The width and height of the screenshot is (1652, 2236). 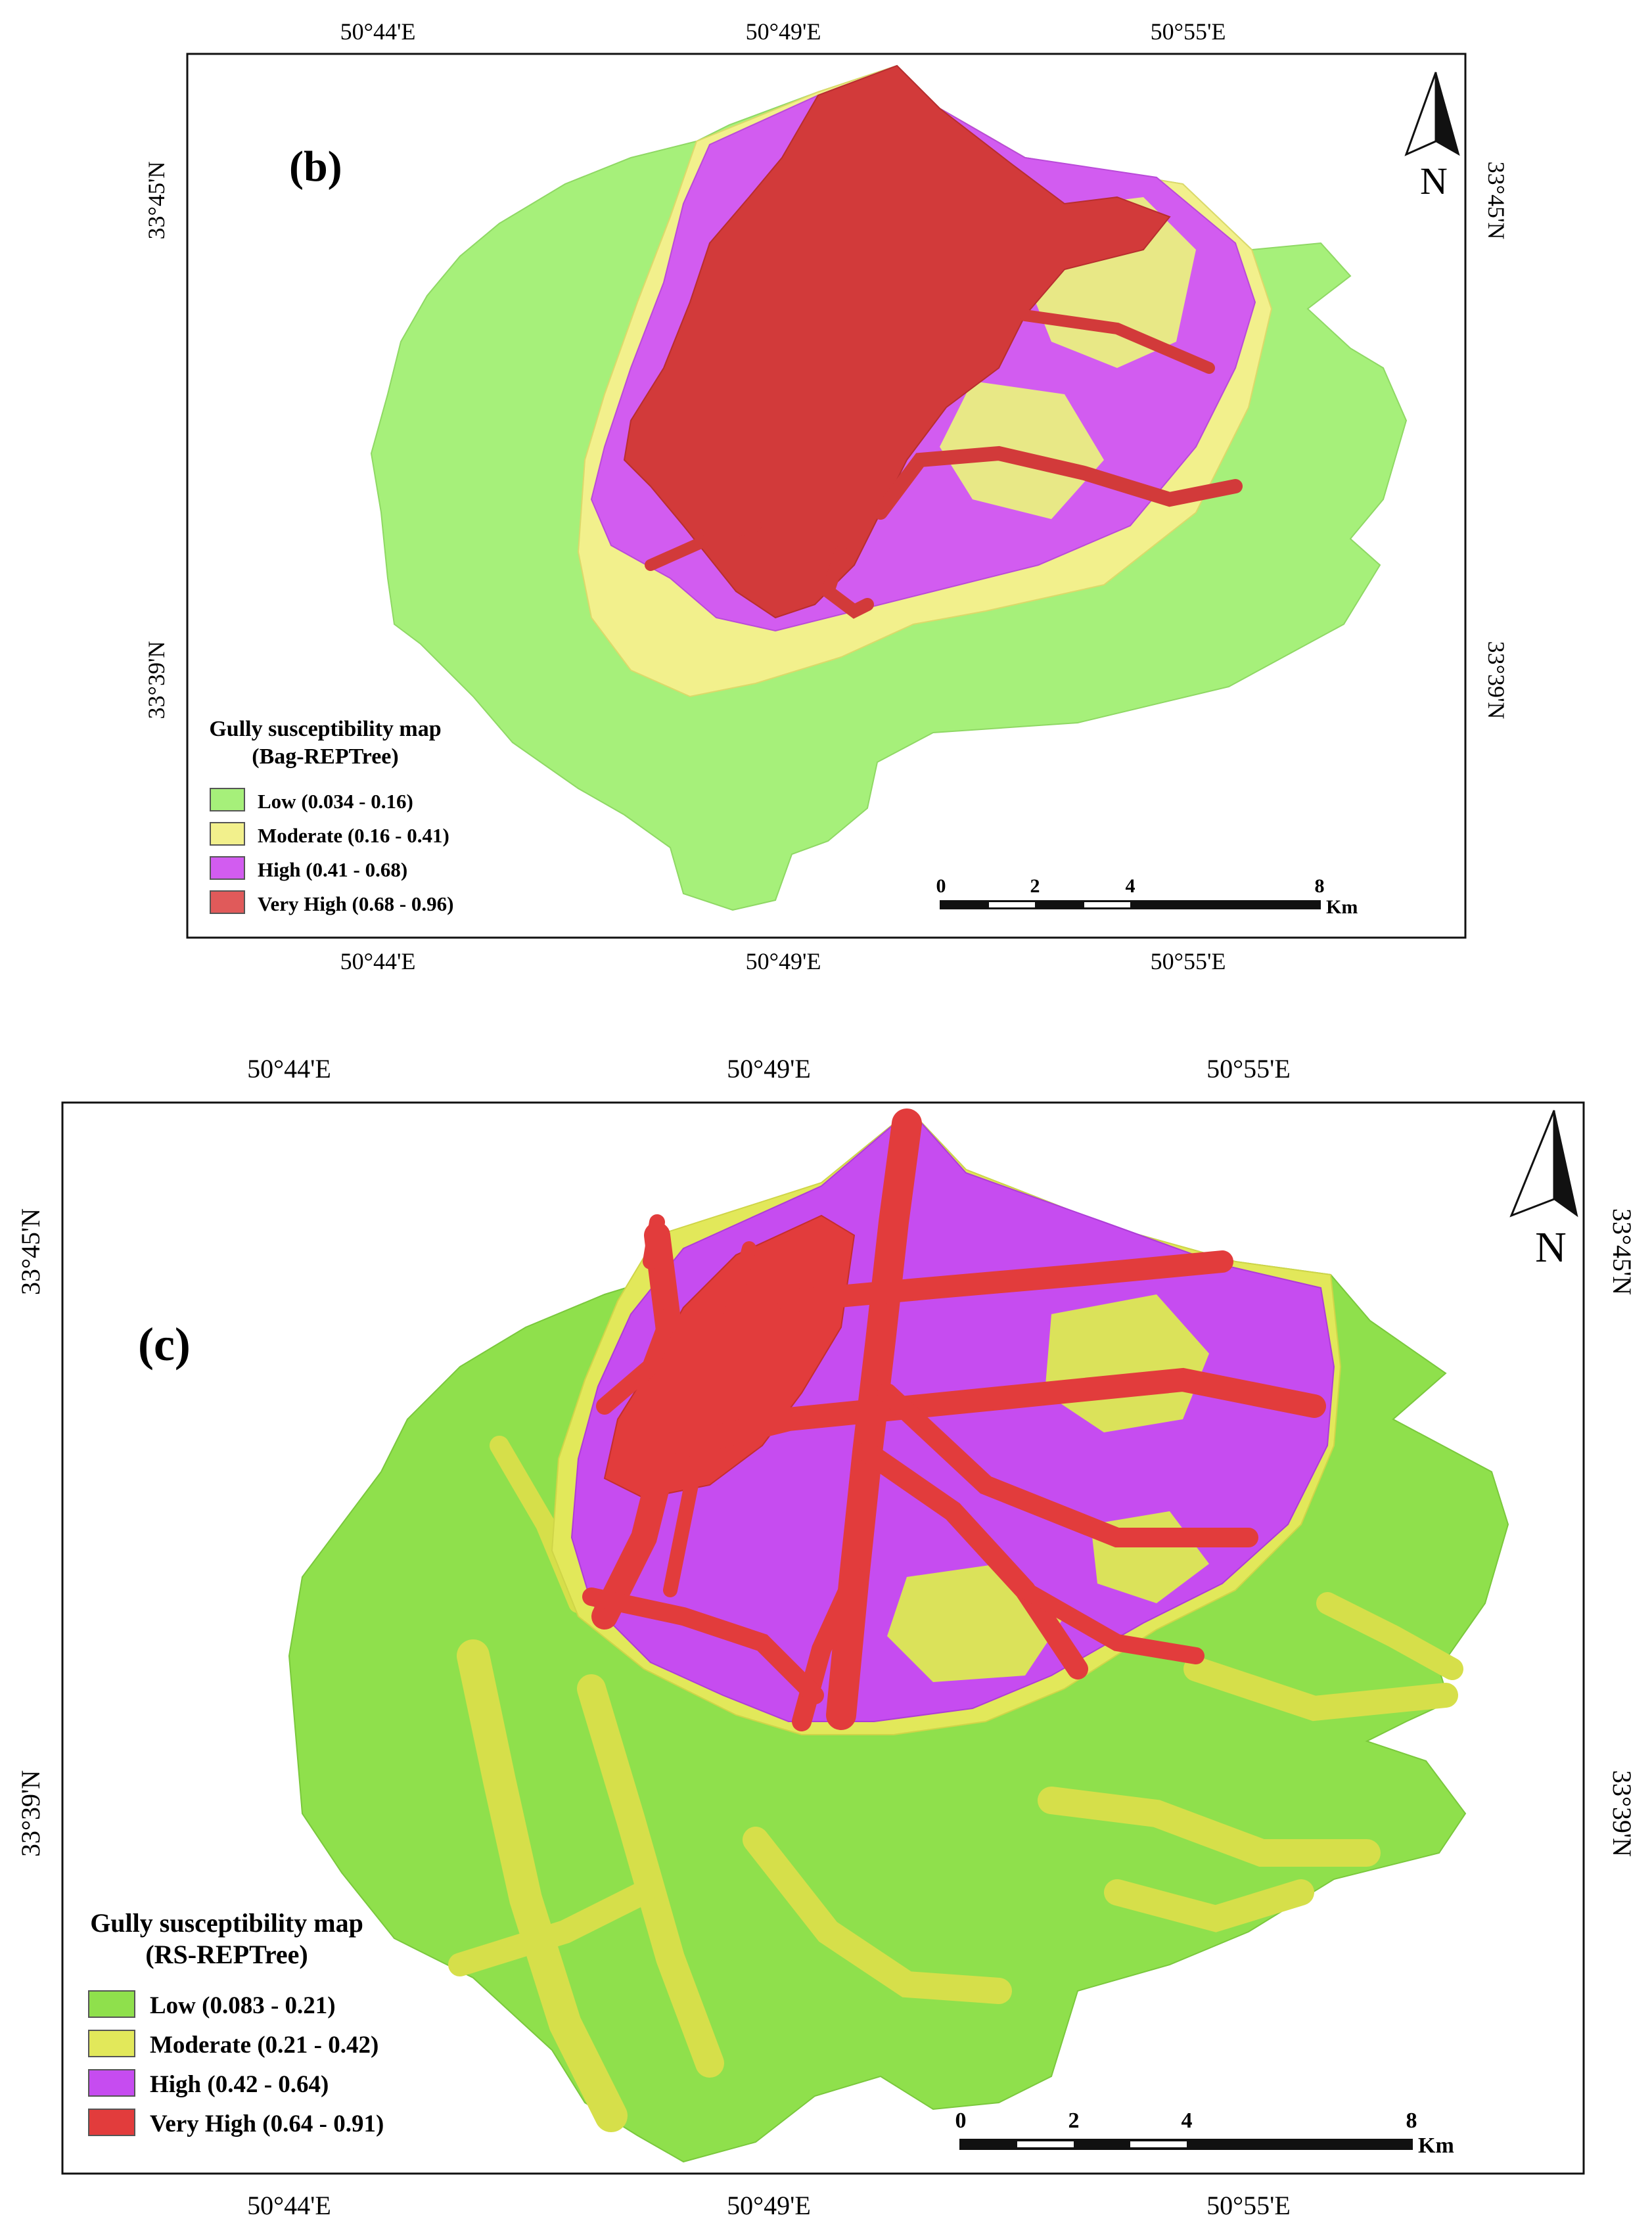 I want to click on legend-item-label: High (0.41 - 0.68), so click(x=332, y=869).